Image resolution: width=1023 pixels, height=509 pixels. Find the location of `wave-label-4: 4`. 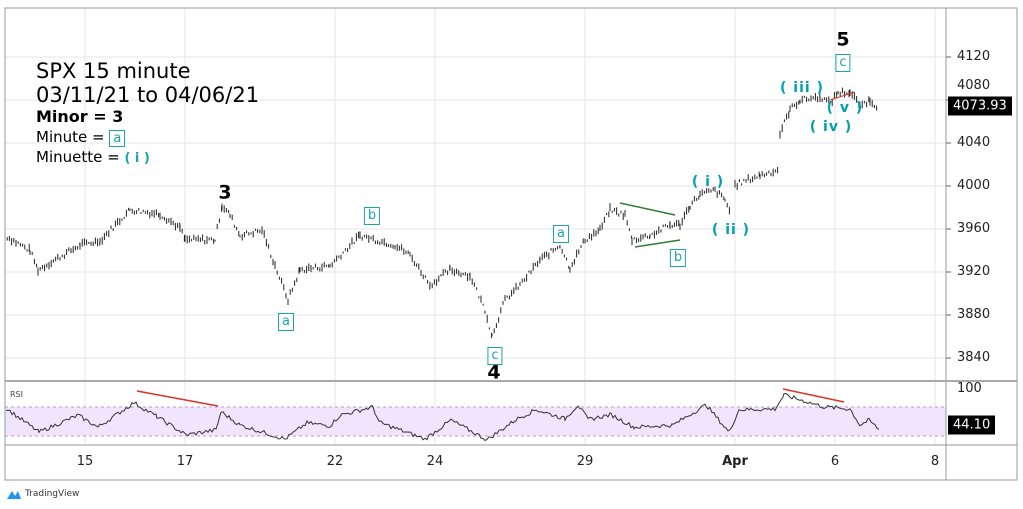

wave-label-4: 4 is located at coordinates (494, 372).